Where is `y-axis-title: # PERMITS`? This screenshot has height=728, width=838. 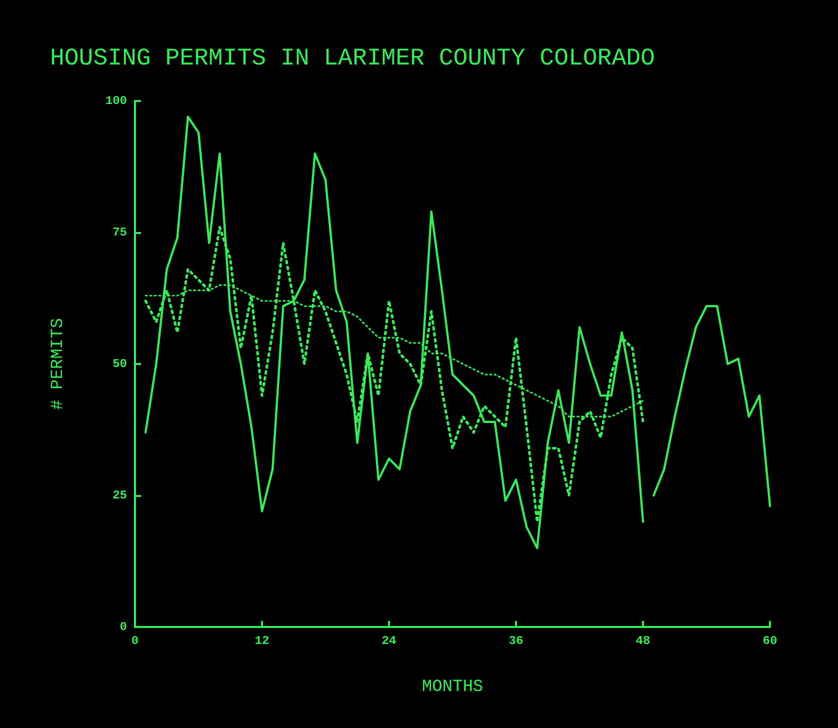 y-axis-title: # PERMITS is located at coordinates (58, 364).